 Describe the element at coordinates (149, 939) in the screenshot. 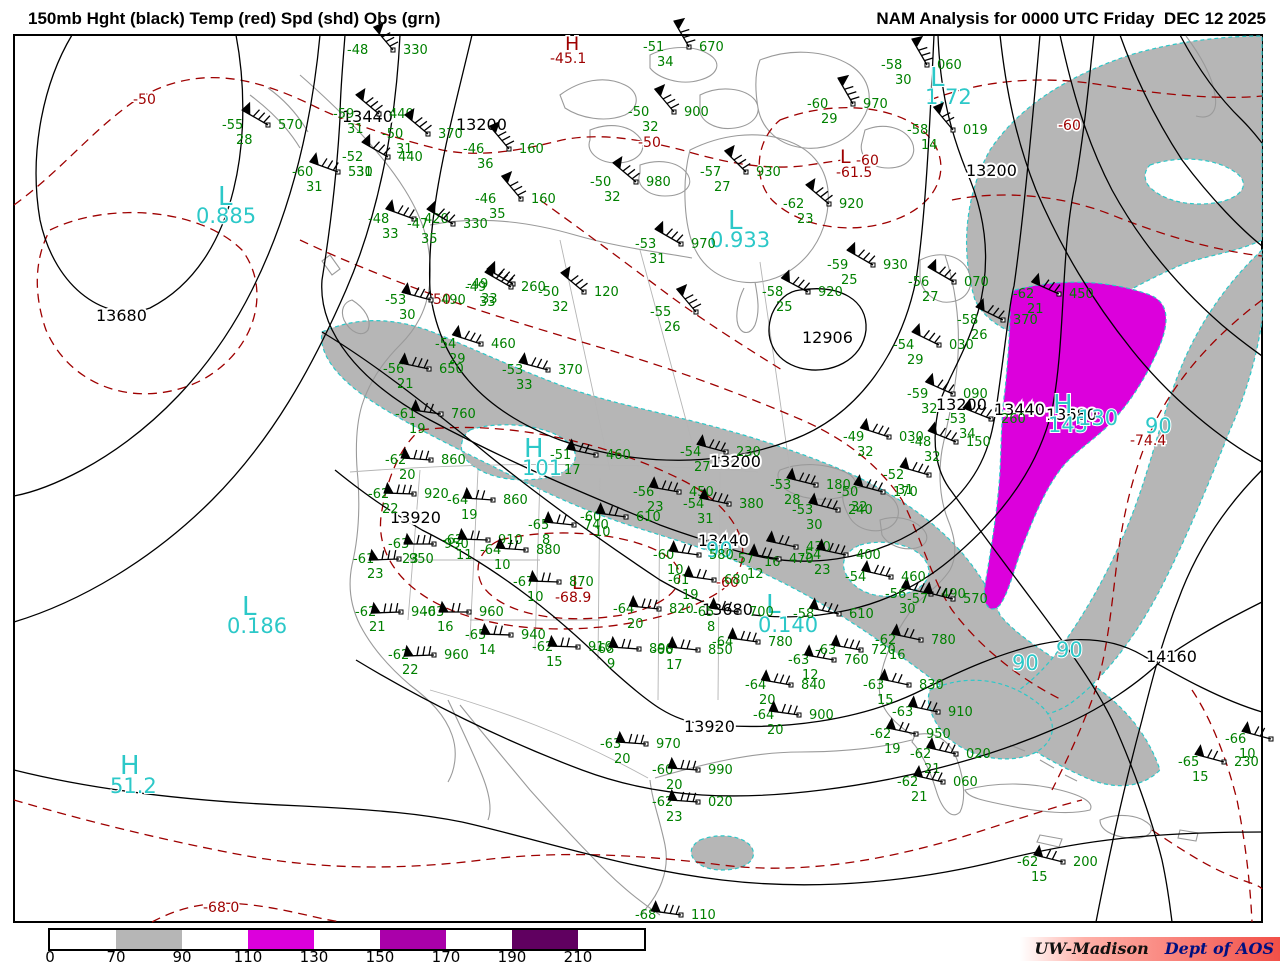

I see `colorbar-segment` at that location.